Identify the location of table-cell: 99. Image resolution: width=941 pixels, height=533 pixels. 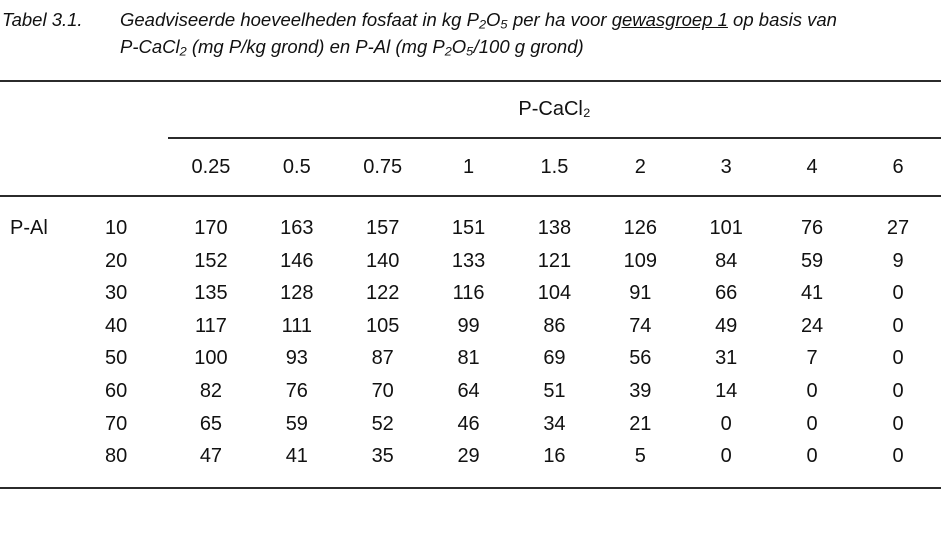
(468, 325).